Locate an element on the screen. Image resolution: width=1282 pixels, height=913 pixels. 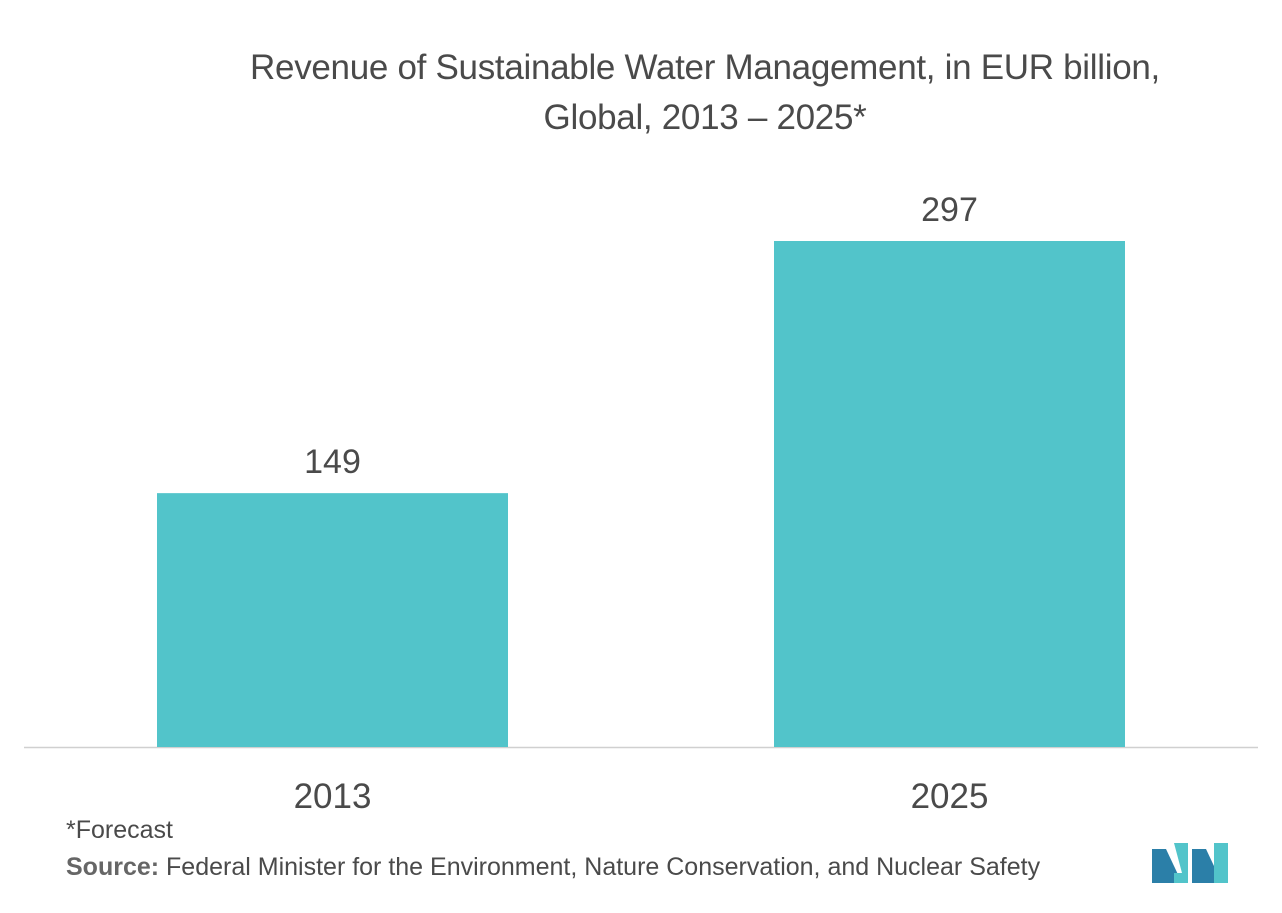
bar-2013 is located at coordinates (332, 620).